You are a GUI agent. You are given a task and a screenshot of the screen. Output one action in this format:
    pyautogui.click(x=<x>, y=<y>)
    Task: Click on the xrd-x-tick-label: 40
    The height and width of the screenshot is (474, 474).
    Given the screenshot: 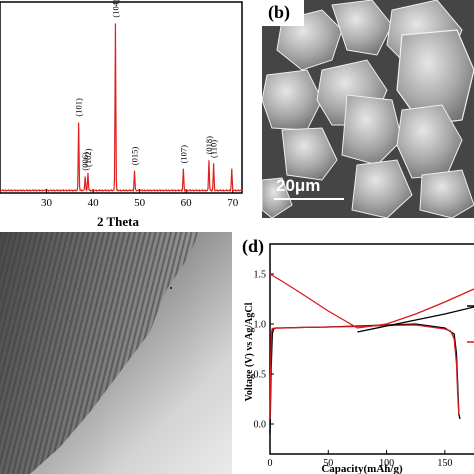 What is the action you would take?
    pyautogui.click(x=94, y=203)
    